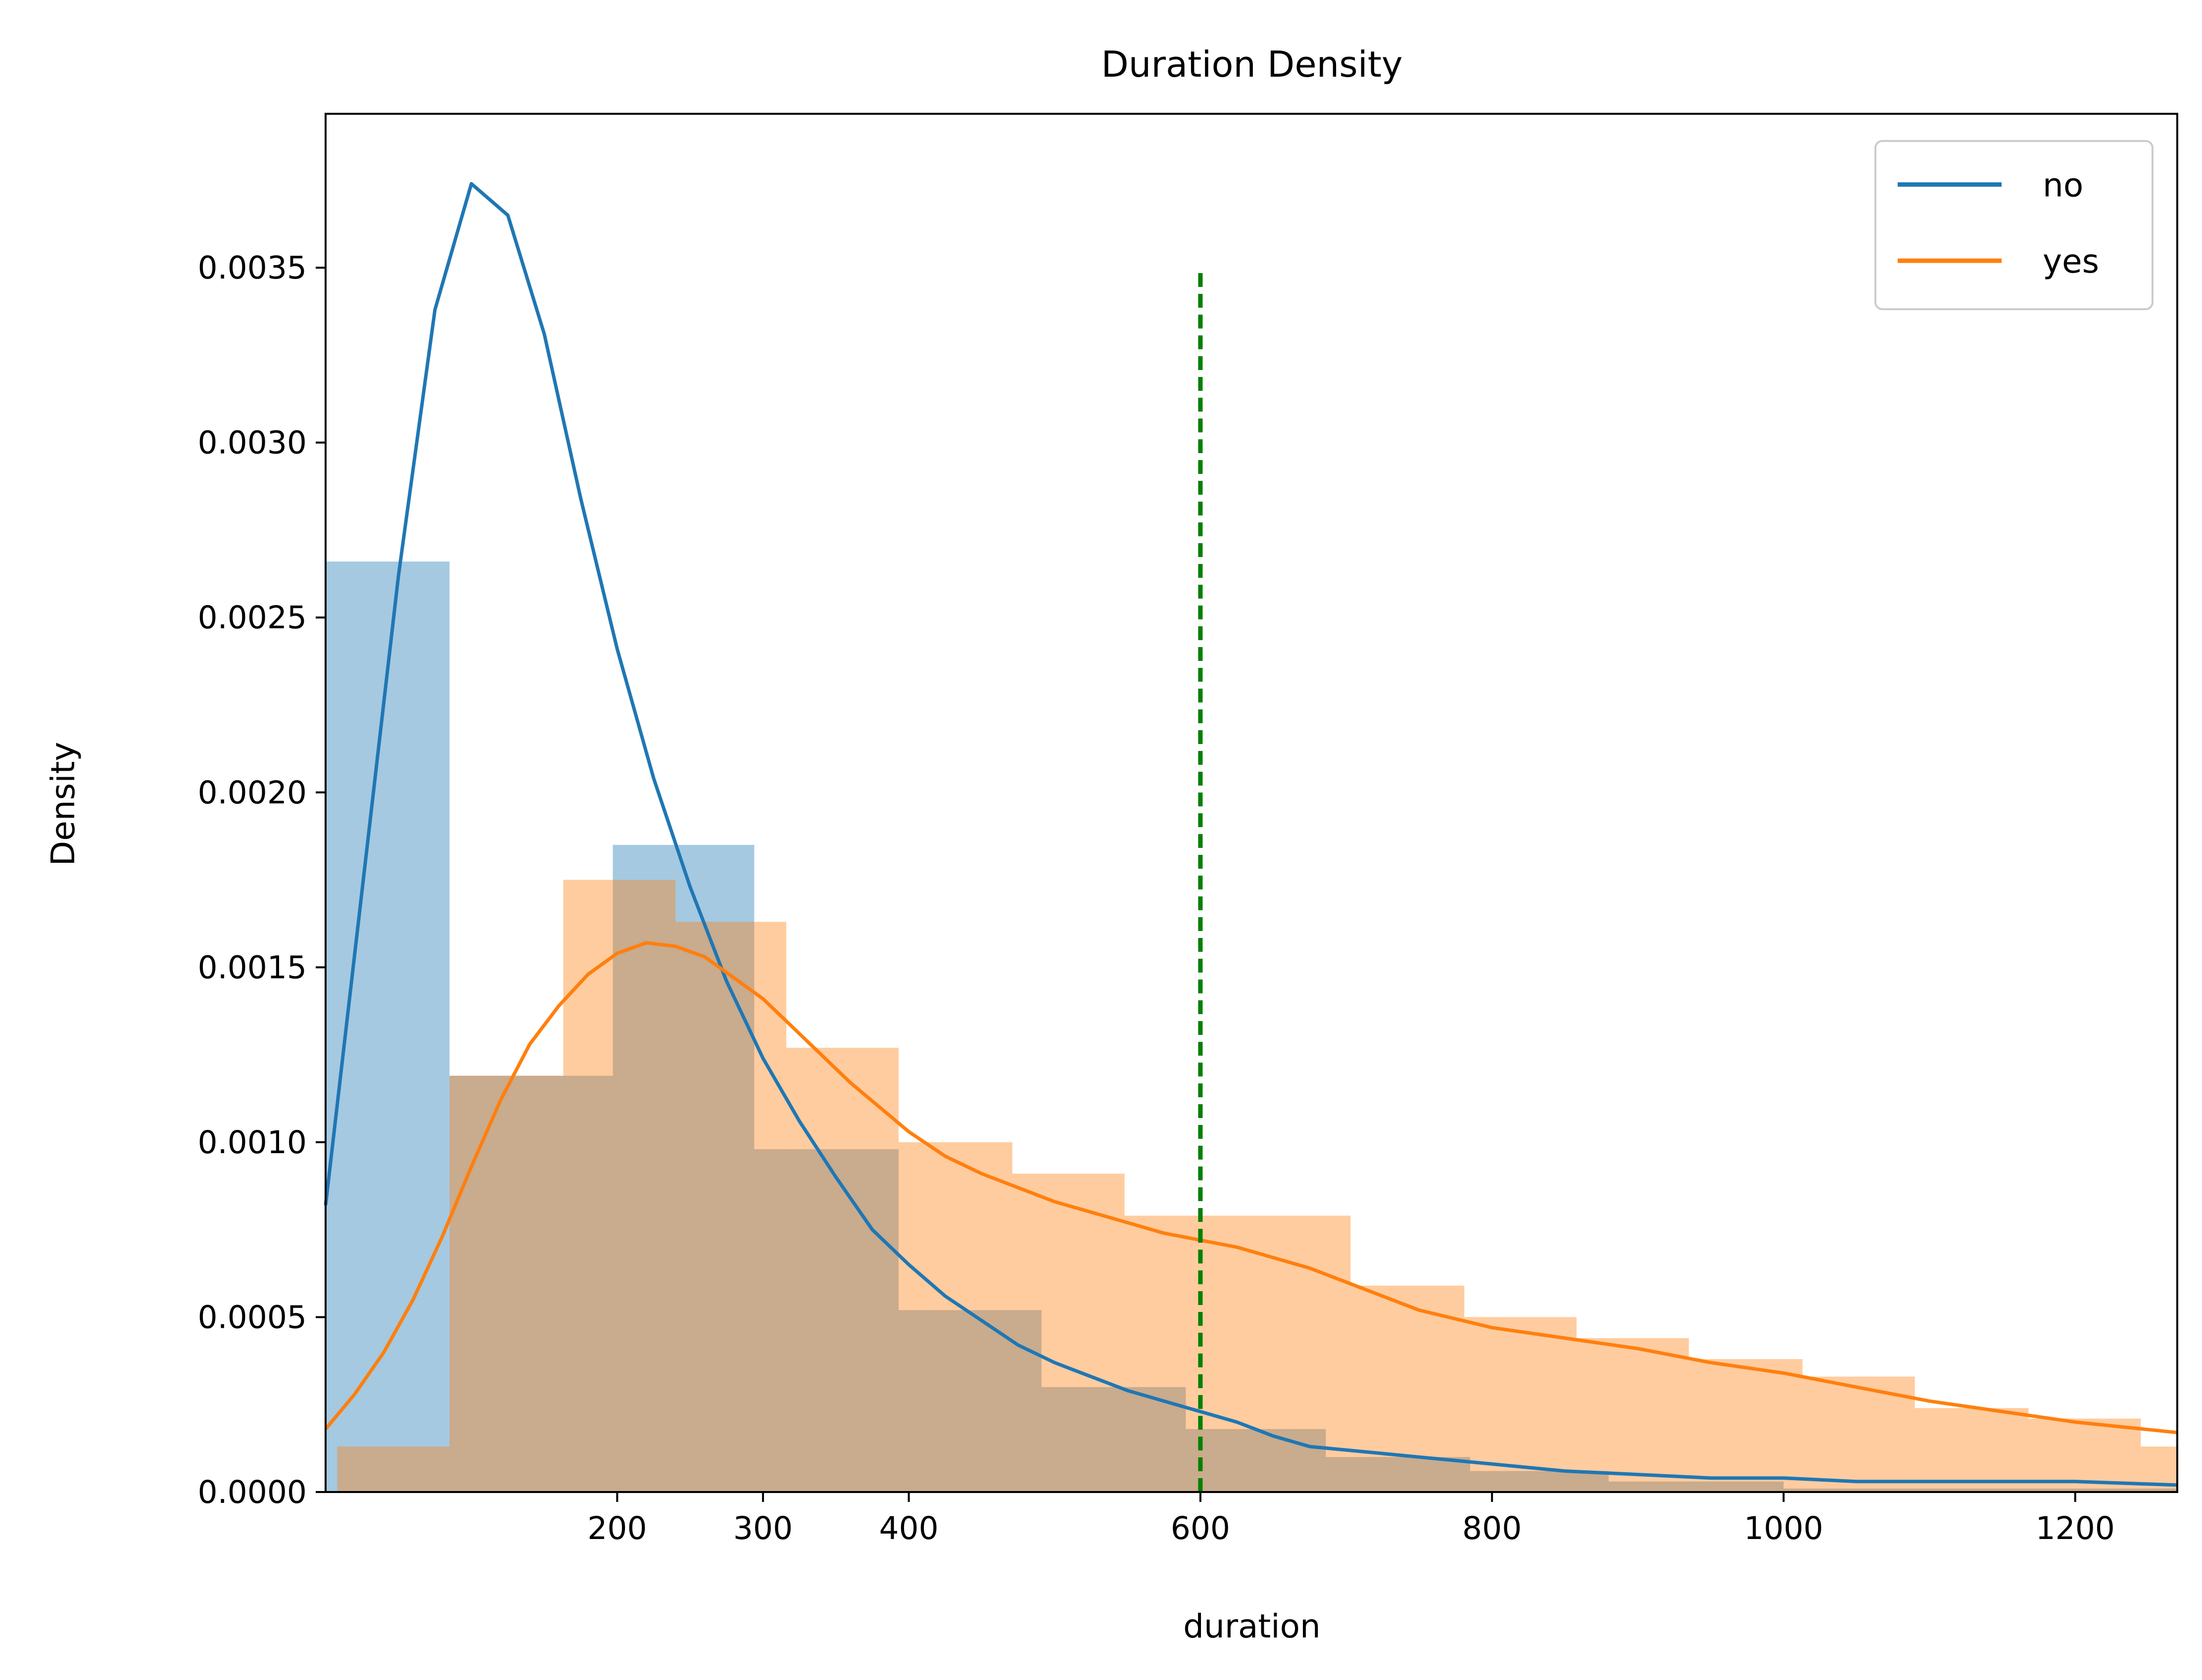  I want to click on x-tick-label-300: 300, so click(763, 1528).